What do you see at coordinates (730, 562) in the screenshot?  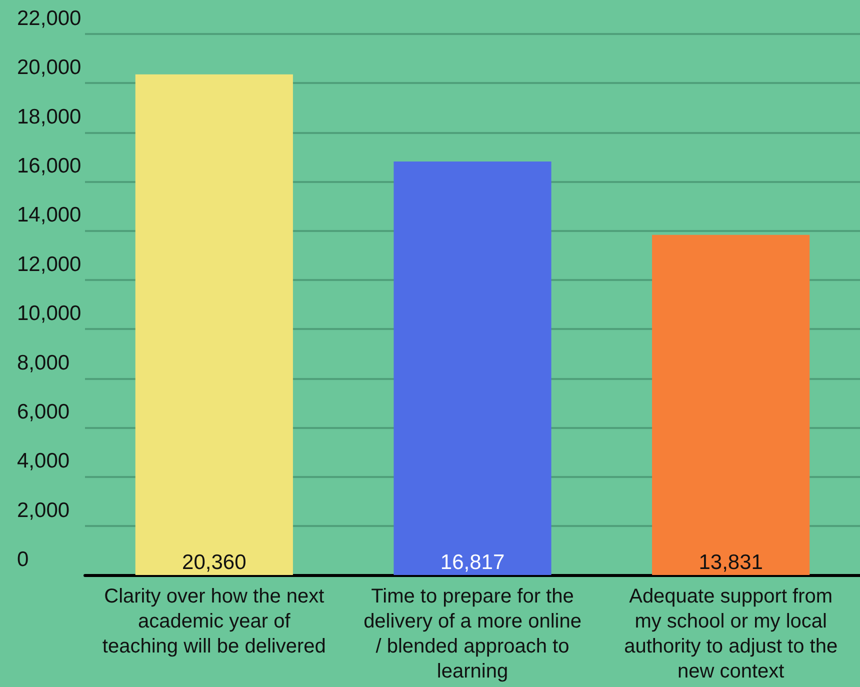 I see `data-label: 13,831` at bounding box center [730, 562].